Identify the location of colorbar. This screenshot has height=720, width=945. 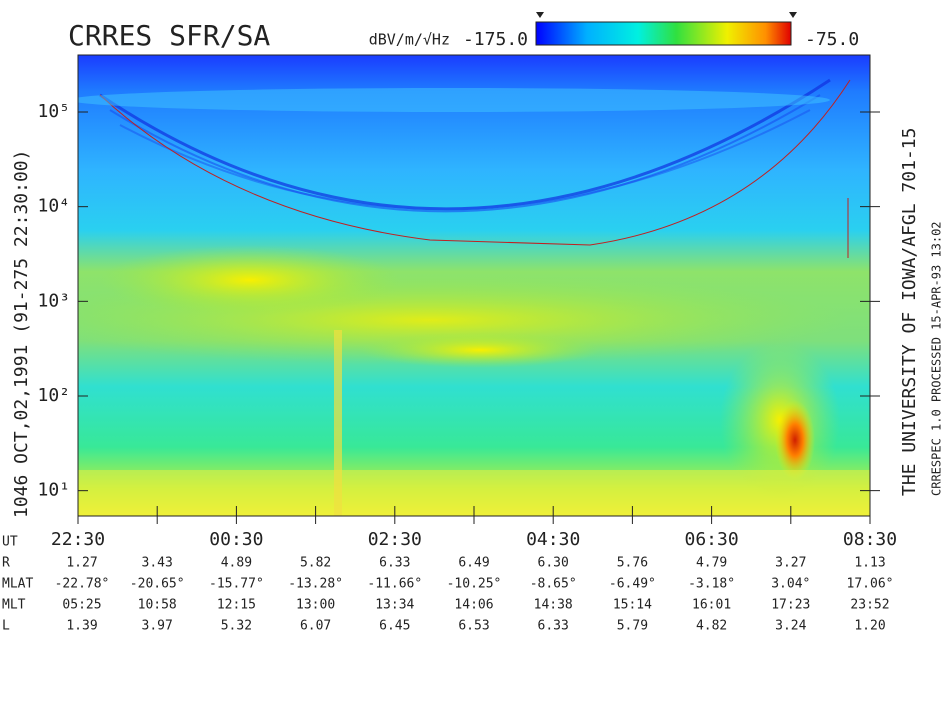
(663, 33).